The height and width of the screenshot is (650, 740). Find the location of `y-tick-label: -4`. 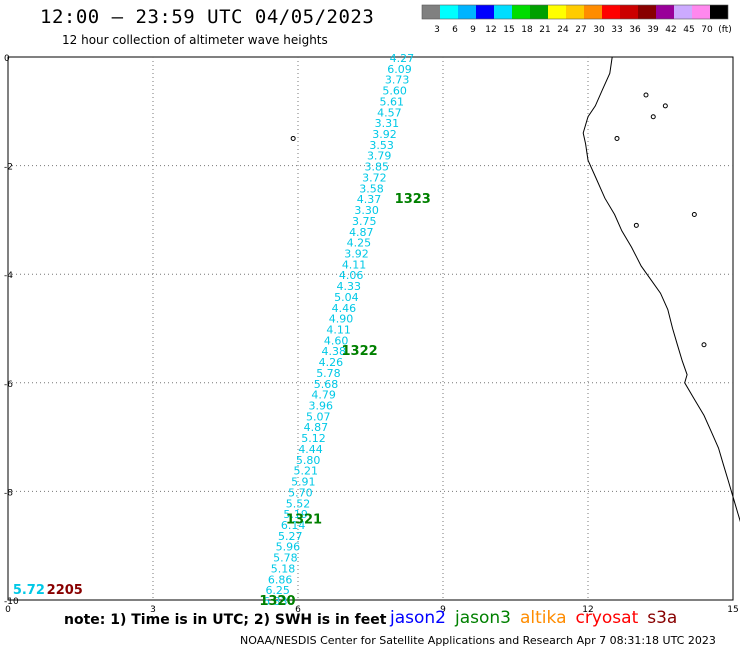

y-tick-label: -4 is located at coordinates (8, 276).